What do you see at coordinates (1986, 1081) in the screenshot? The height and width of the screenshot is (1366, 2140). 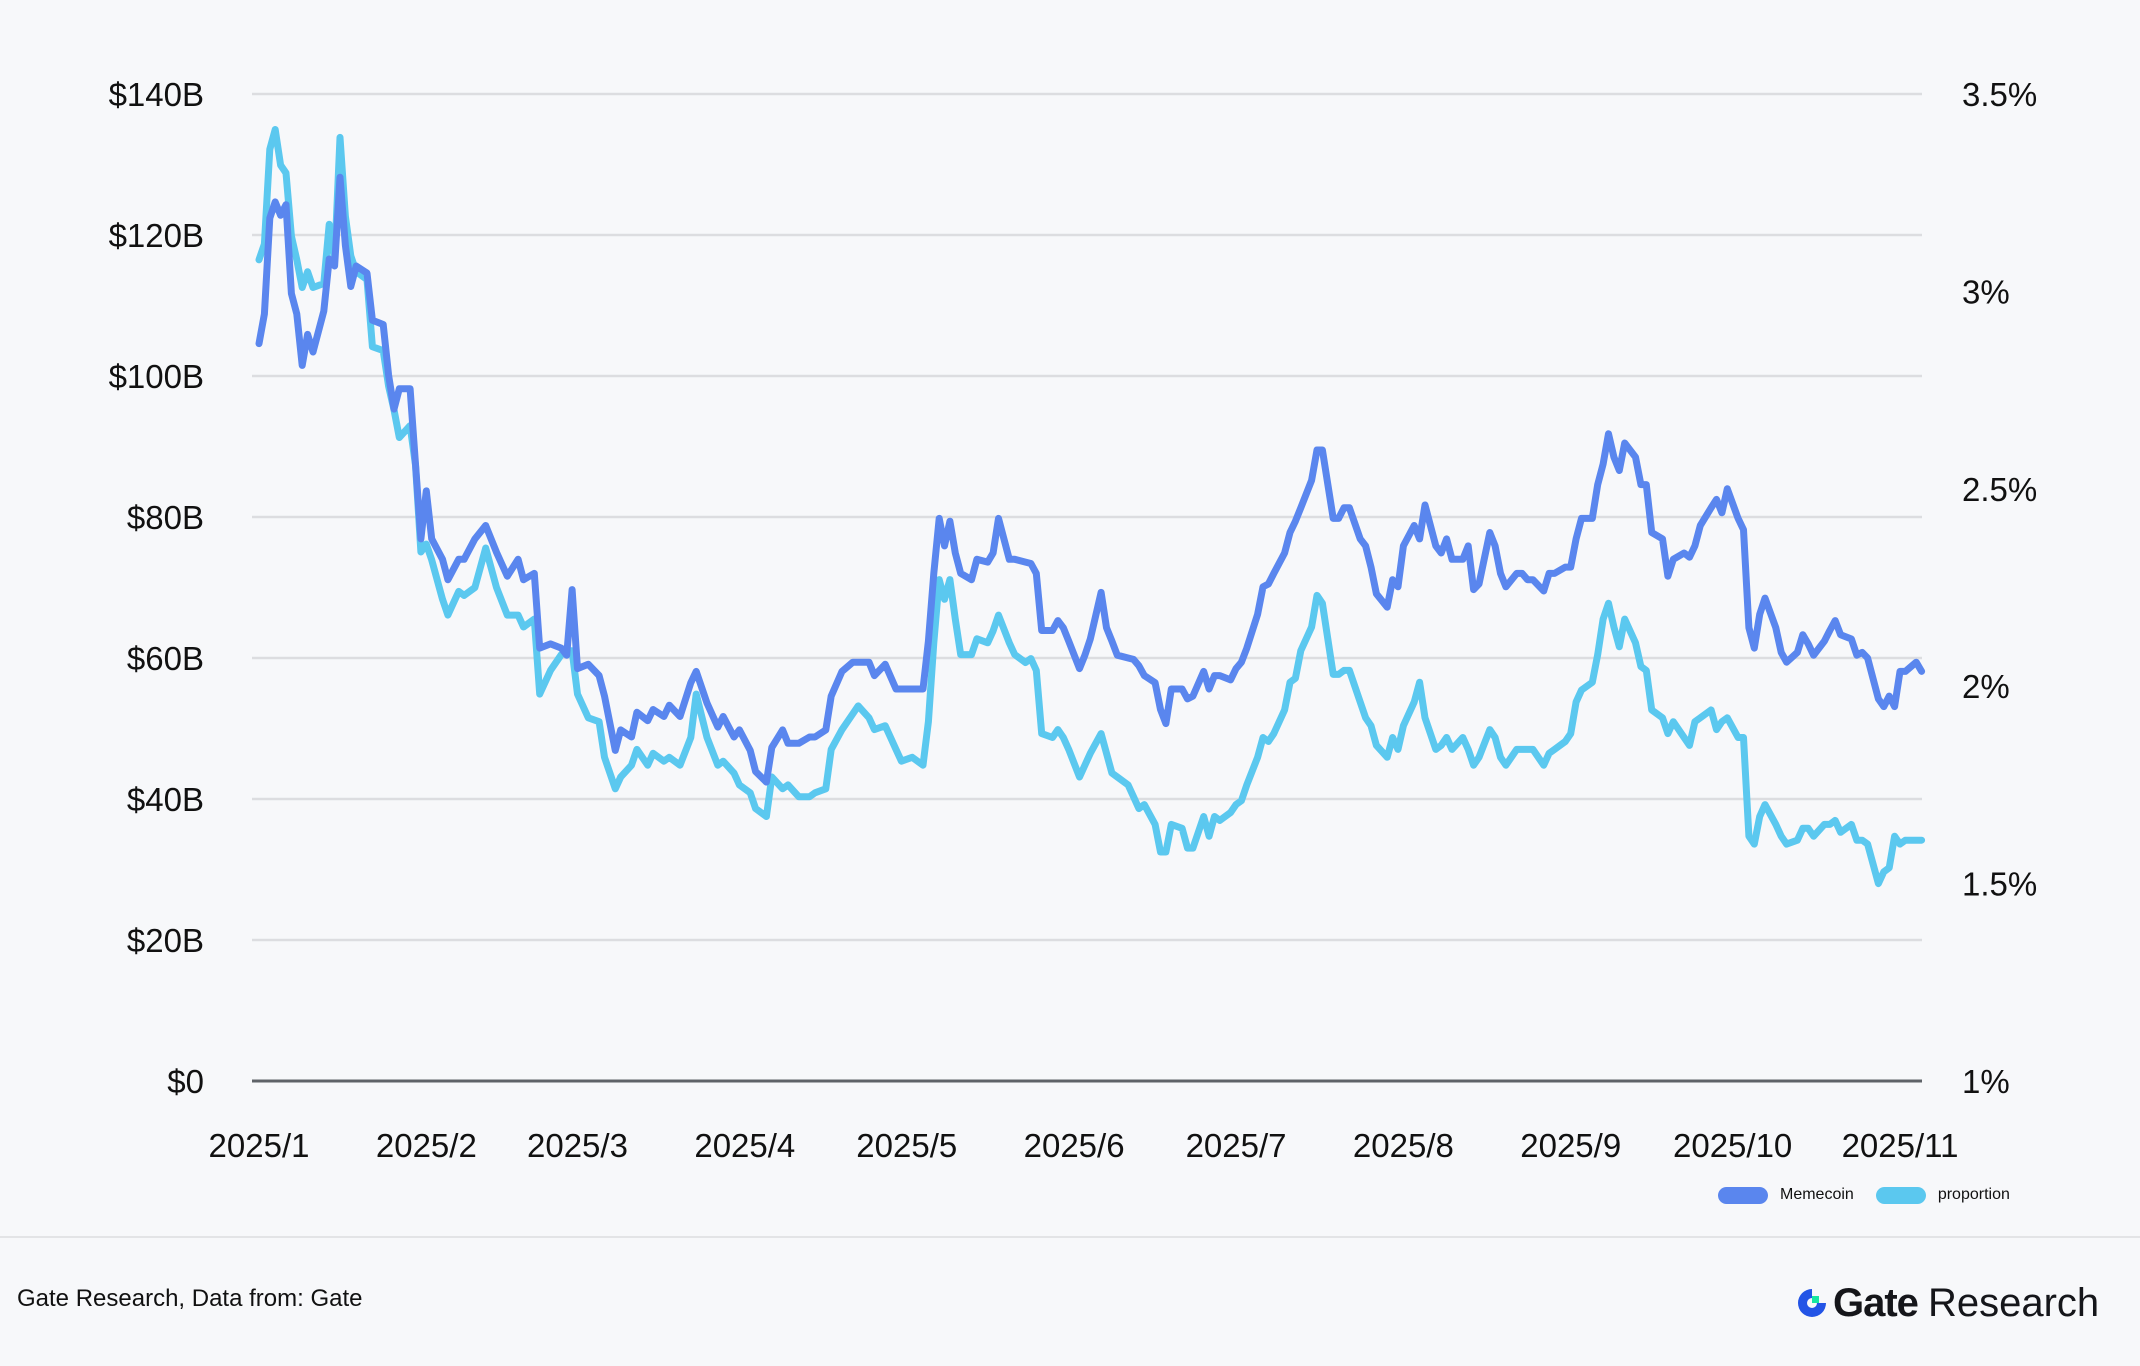 I see `right-tick-label: 1%` at bounding box center [1986, 1081].